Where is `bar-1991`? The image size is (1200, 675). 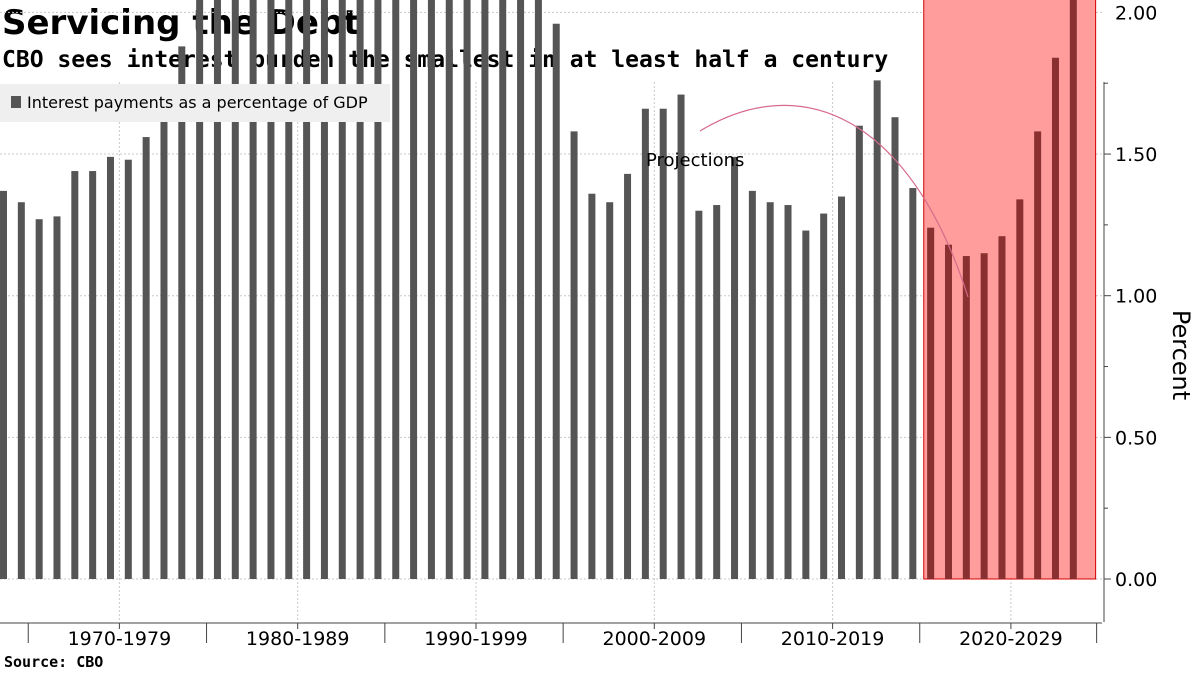 bar-1991 is located at coordinates (414, 289).